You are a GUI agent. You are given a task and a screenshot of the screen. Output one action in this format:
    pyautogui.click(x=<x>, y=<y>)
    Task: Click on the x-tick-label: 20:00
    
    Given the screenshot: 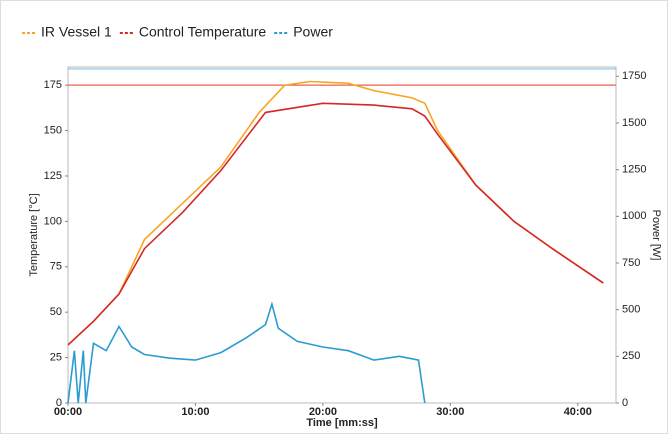 What is the action you would take?
    pyautogui.click(x=323, y=412)
    